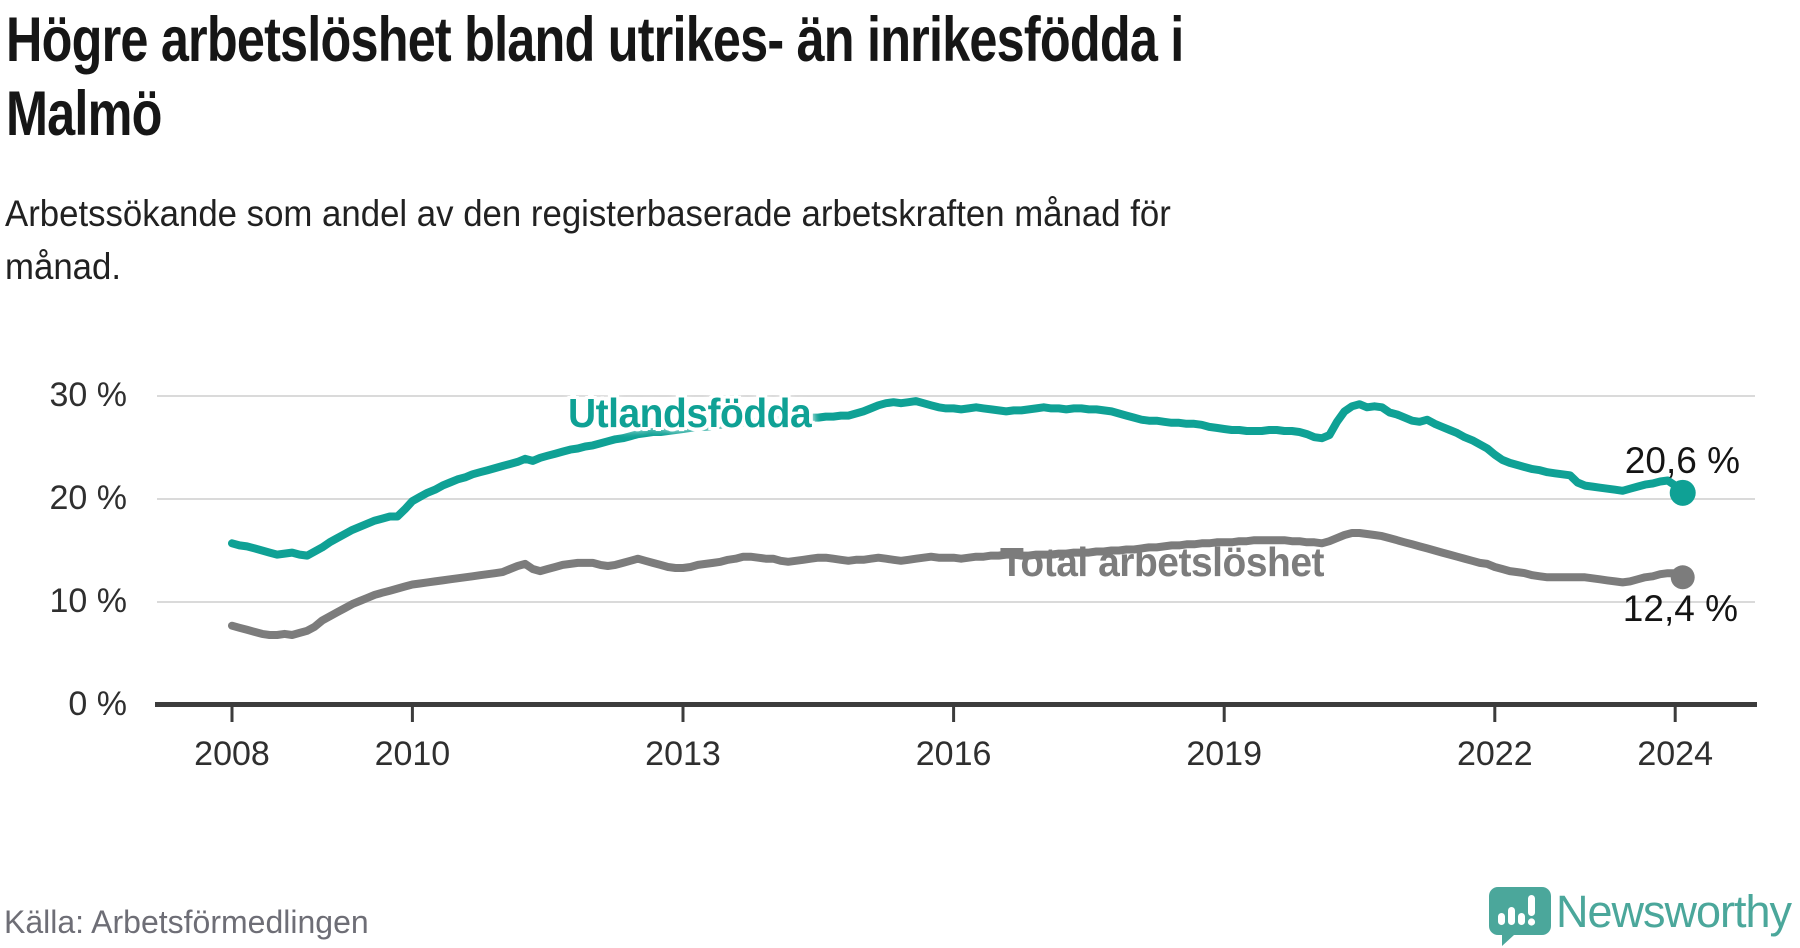  Describe the element at coordinates (1682, 460) in the screenshot. I see `end-value-label-foreign-born: 20,6 %` at that location.